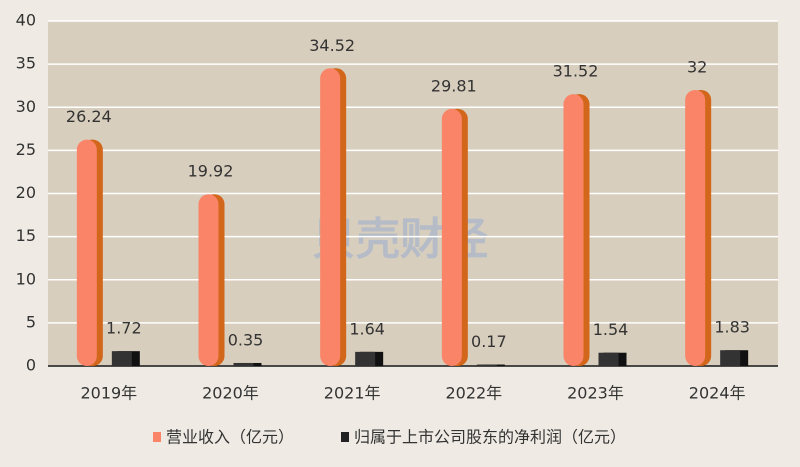 Image resolution: width=800 pixels, height=467 pixels. I want to click on x-tick-label: 2024年, so click(717, 393).